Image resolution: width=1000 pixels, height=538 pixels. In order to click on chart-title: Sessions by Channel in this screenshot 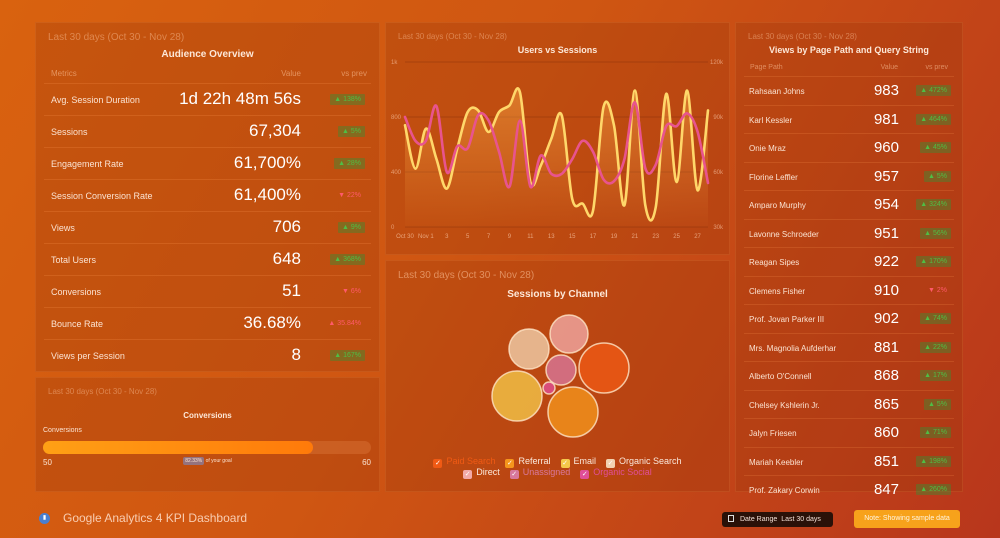, I will do `click(557, 294)`.